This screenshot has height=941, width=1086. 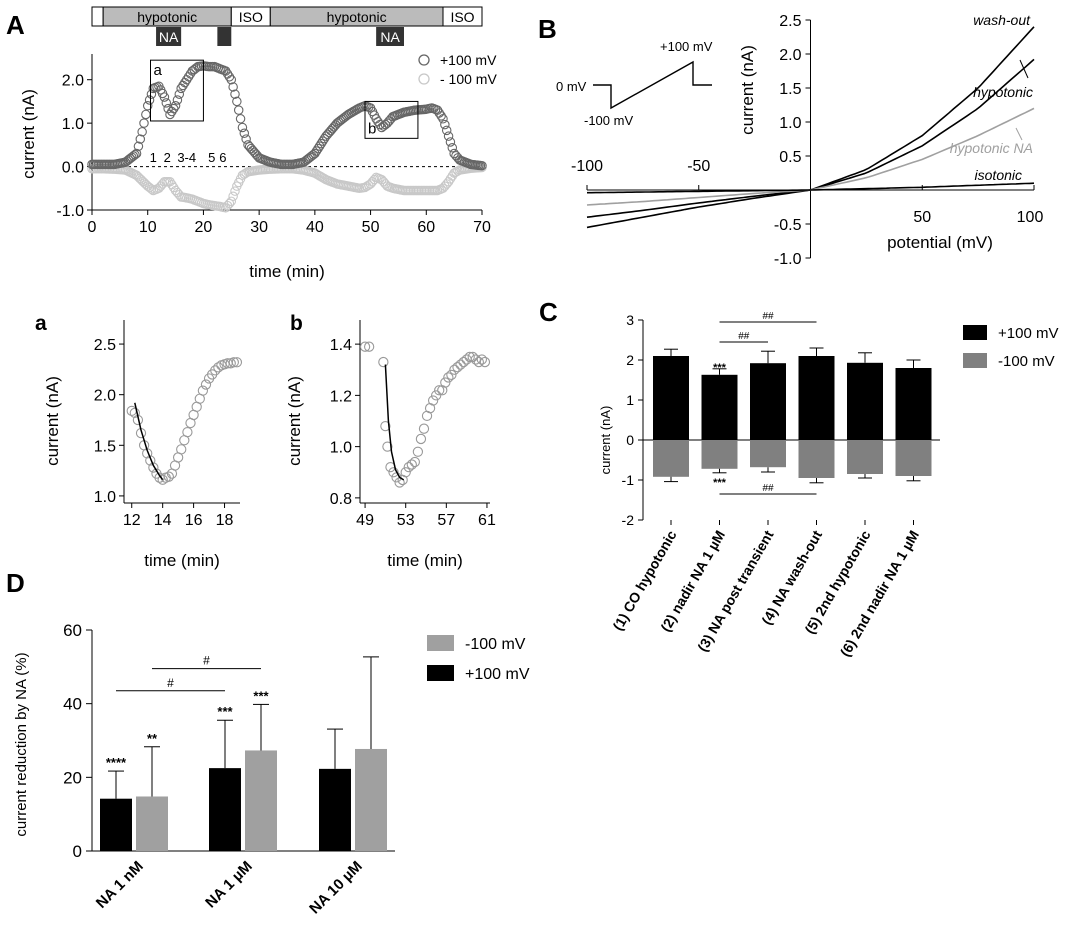 What do you see at coordinates (194, 520) in the screenshot?
I see `x-tick-label: 16` at bounding box center [194, 520].